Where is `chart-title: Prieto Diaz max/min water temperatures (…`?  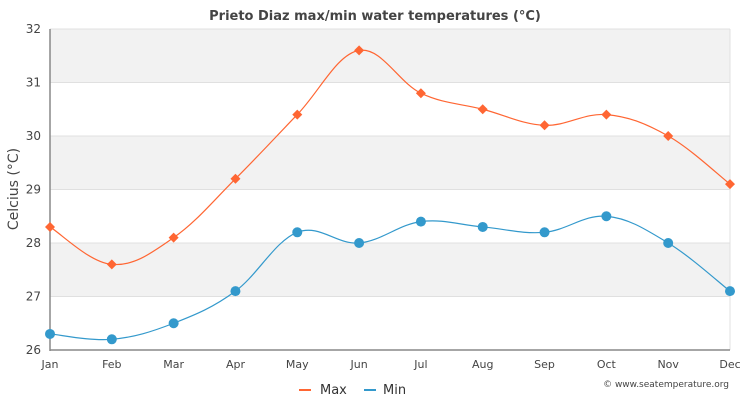
chart-title: Prieto Diaz max/min water temperatures (… is located at coordinates (375, 16).